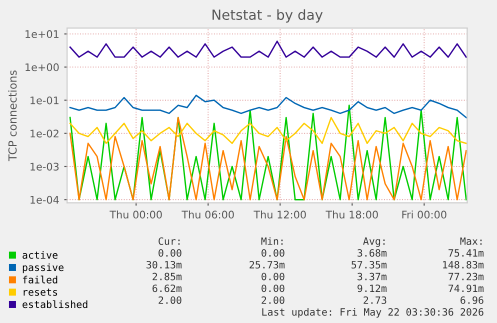  I want to click on x-tick-label: Thu 18:00, so click(352, 214).